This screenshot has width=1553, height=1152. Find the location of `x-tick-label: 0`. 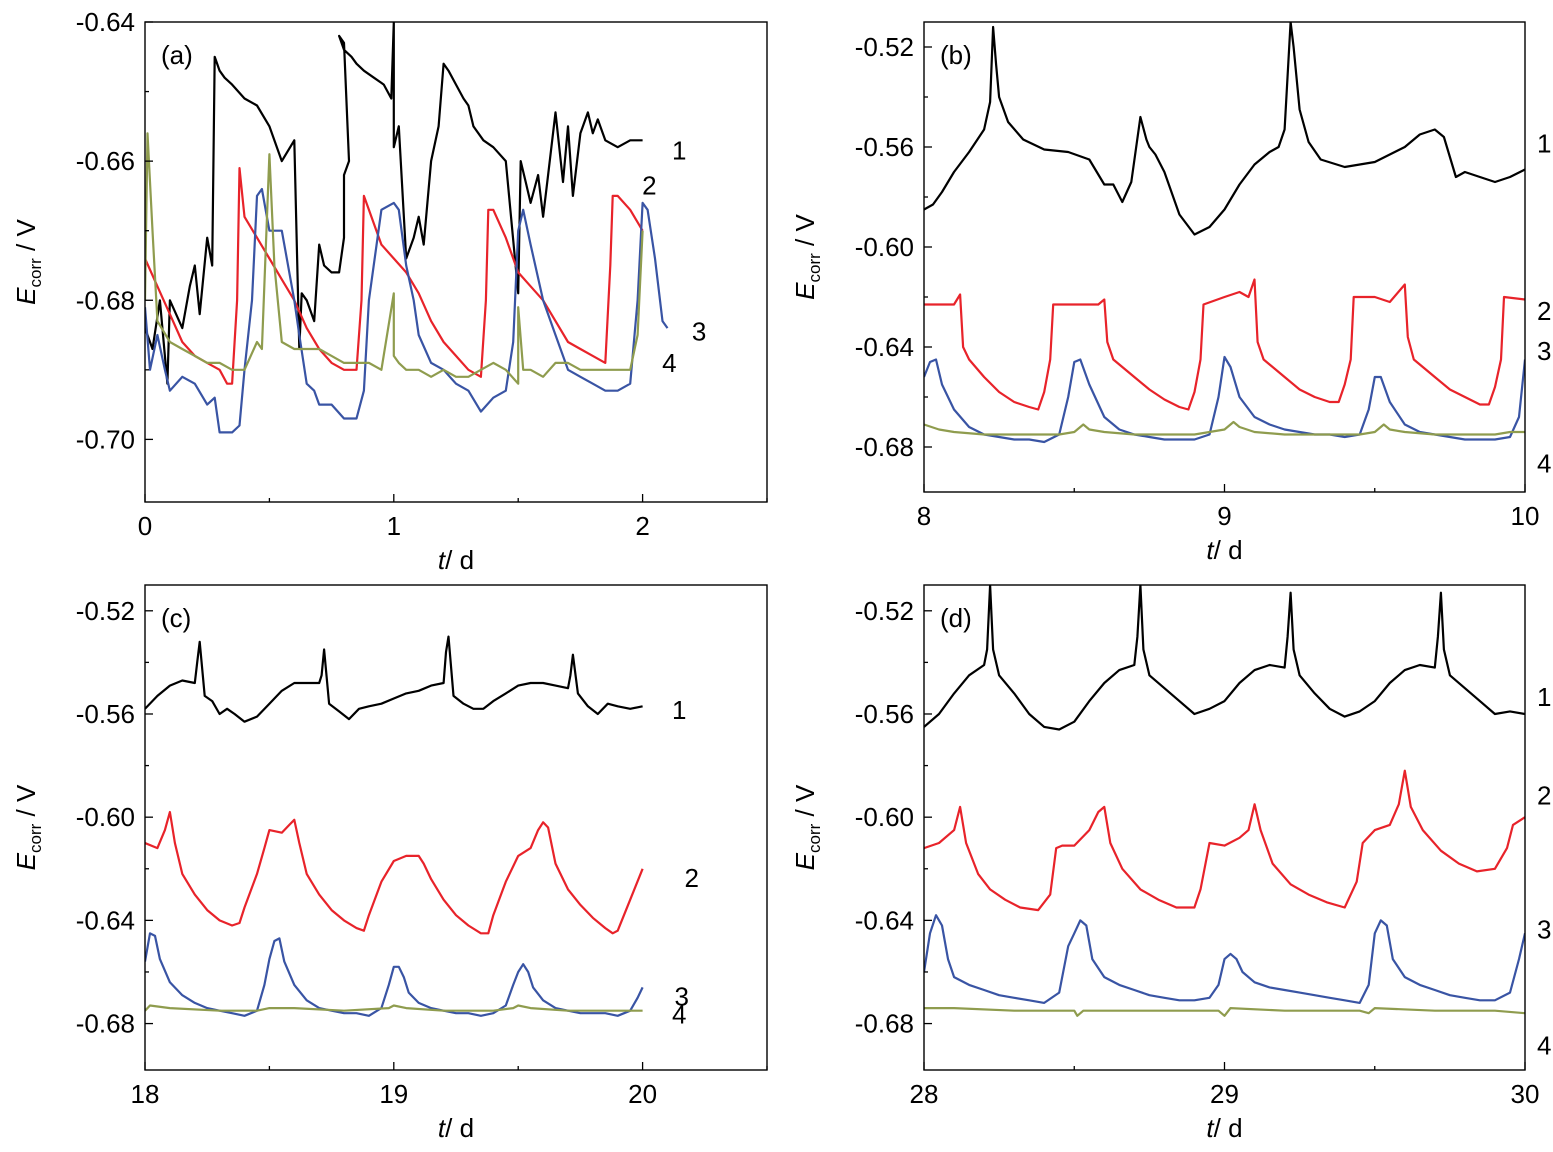

x-tick-label: 0 is located at coordinates (145, 526).